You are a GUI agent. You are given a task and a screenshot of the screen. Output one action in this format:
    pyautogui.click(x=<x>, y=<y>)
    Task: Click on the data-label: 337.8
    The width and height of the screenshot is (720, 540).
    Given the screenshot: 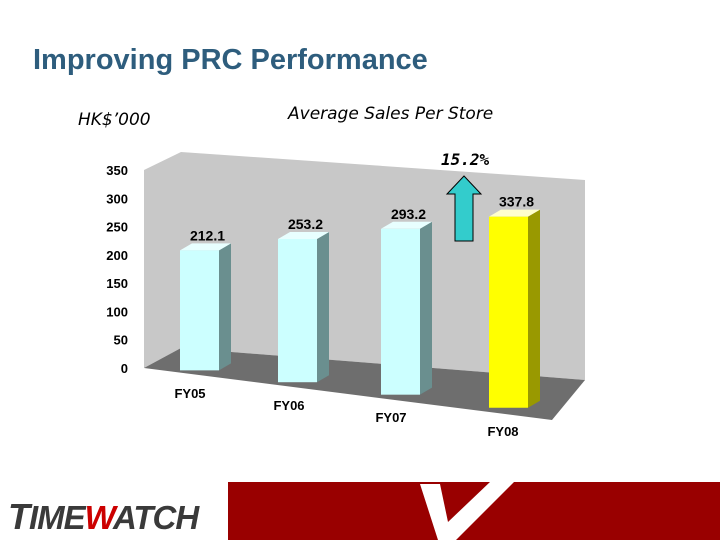 What is the action you would take?
    pyautogui.click(x=516, y=202)
    